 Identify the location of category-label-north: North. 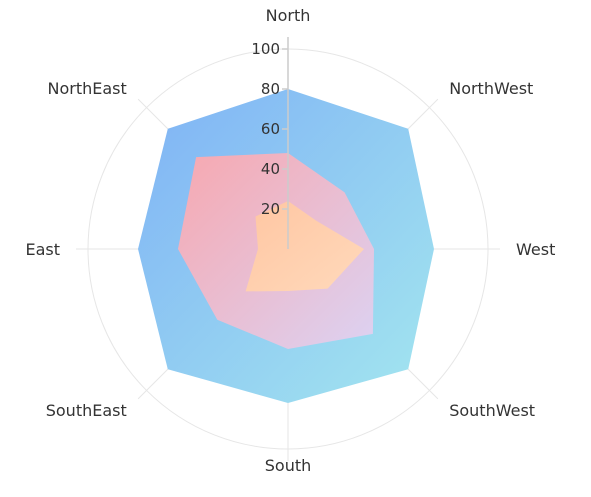
(288, 15).